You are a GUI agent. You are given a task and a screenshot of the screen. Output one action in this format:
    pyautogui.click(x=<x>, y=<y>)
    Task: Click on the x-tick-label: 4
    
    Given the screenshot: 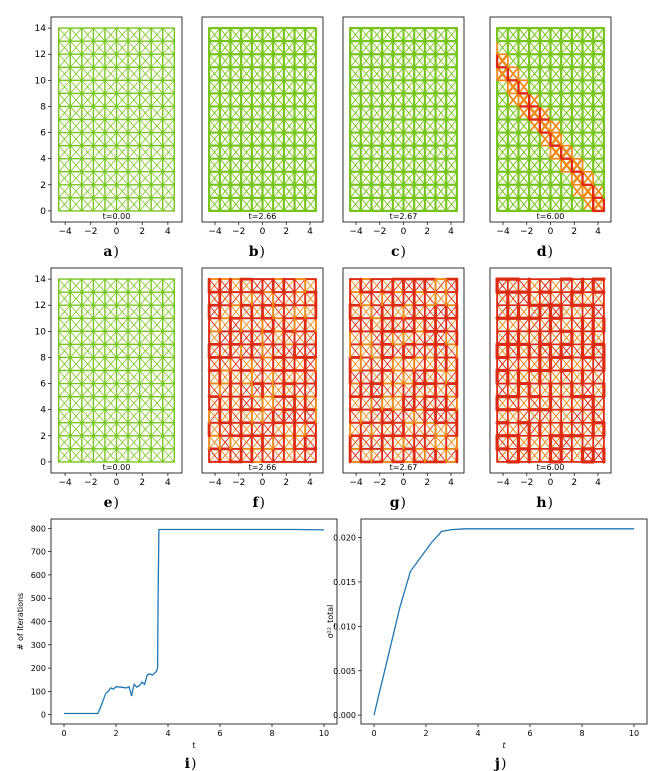 What is the action you would take?
    pyautogui.click(x=451, y=483)
    